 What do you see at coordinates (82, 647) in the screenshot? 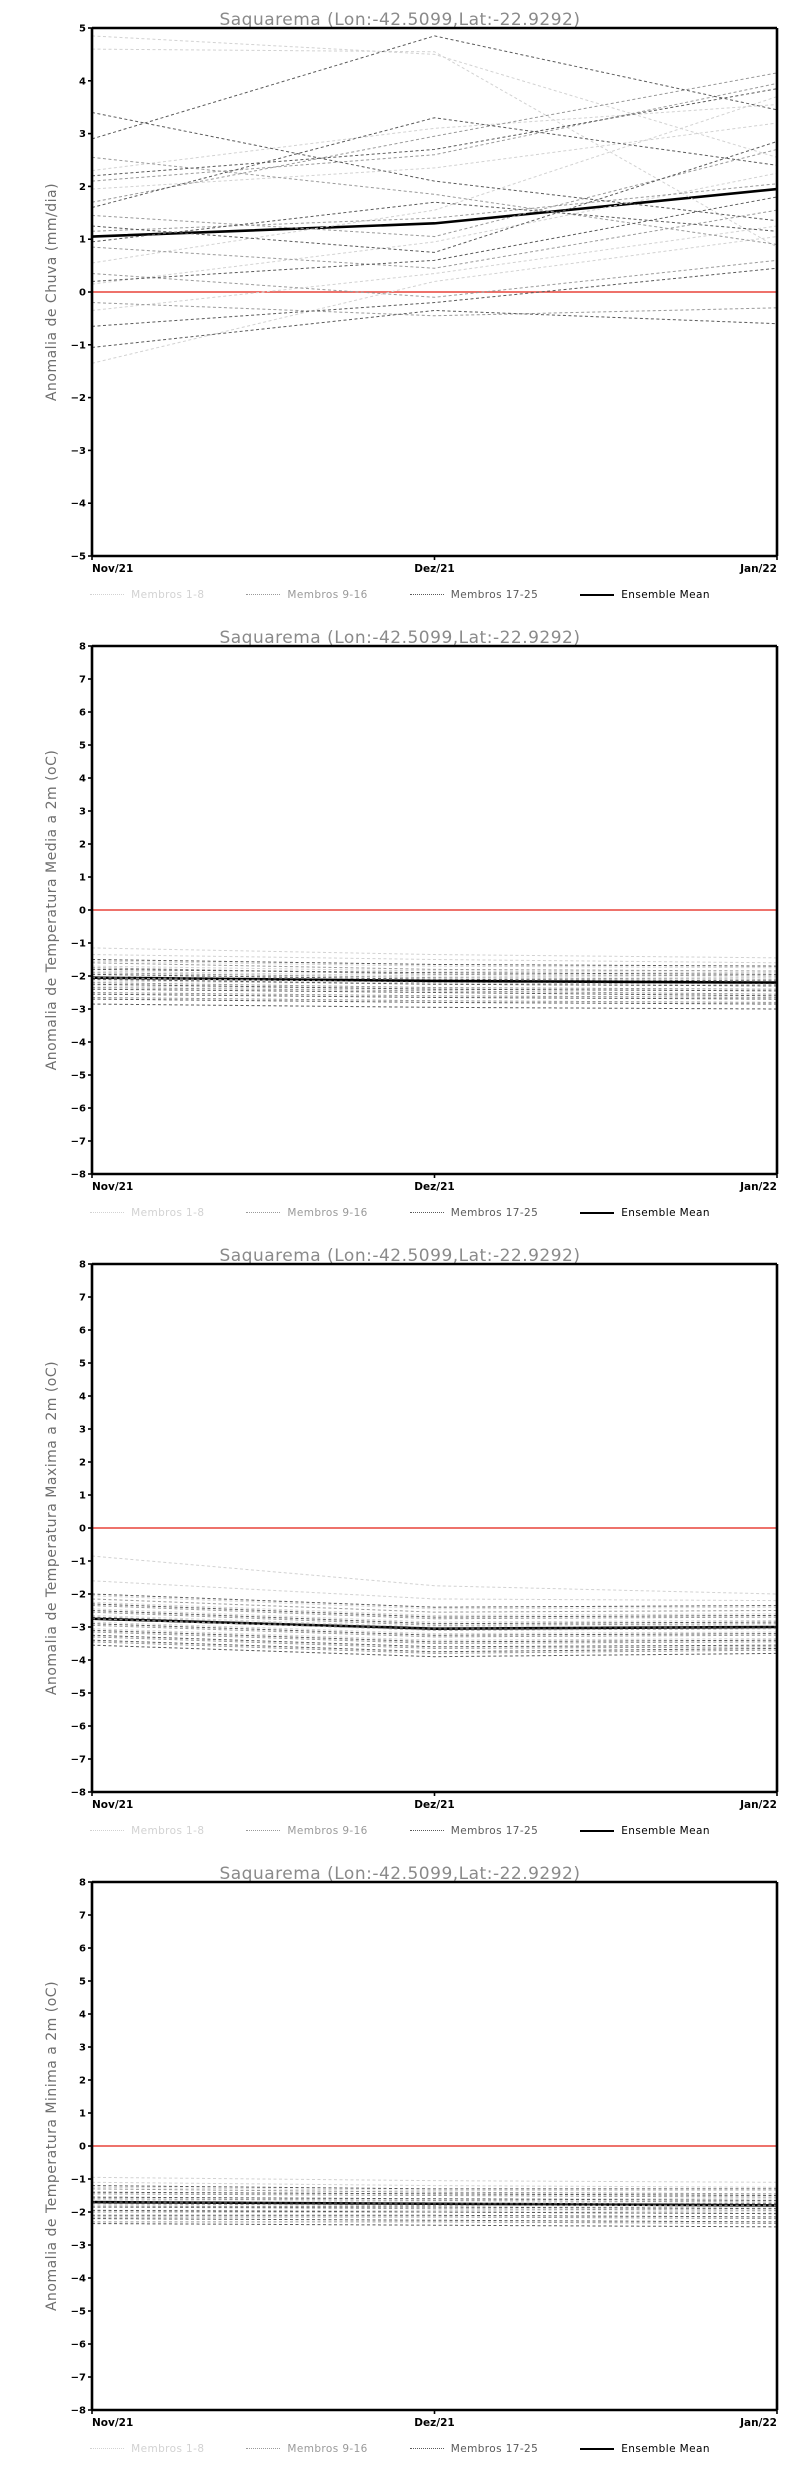
I see `y-tick-label: 8` at bounding box center [82, 647].